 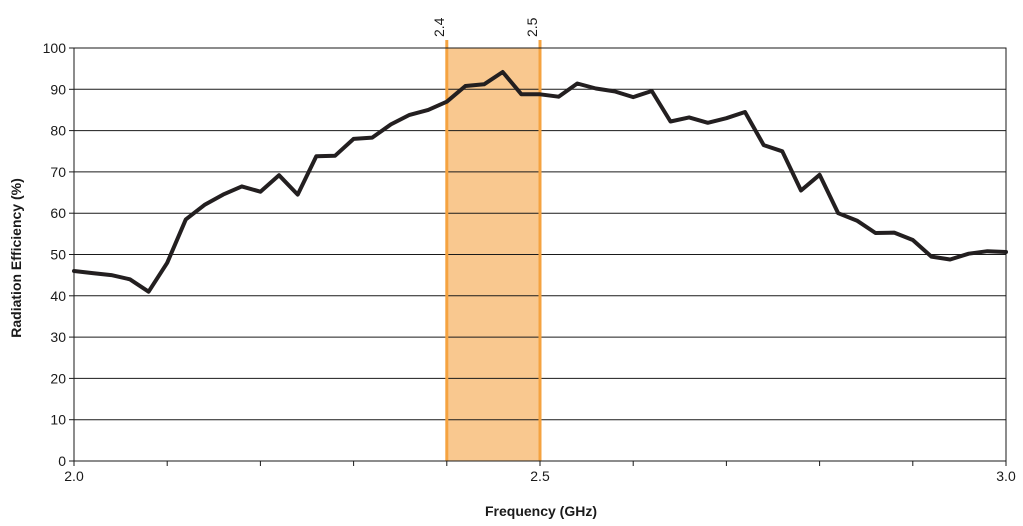 What do you see at coordinates (493, 250) in the screenshot?
I see `band-edges` at bounding box center [493, 250].